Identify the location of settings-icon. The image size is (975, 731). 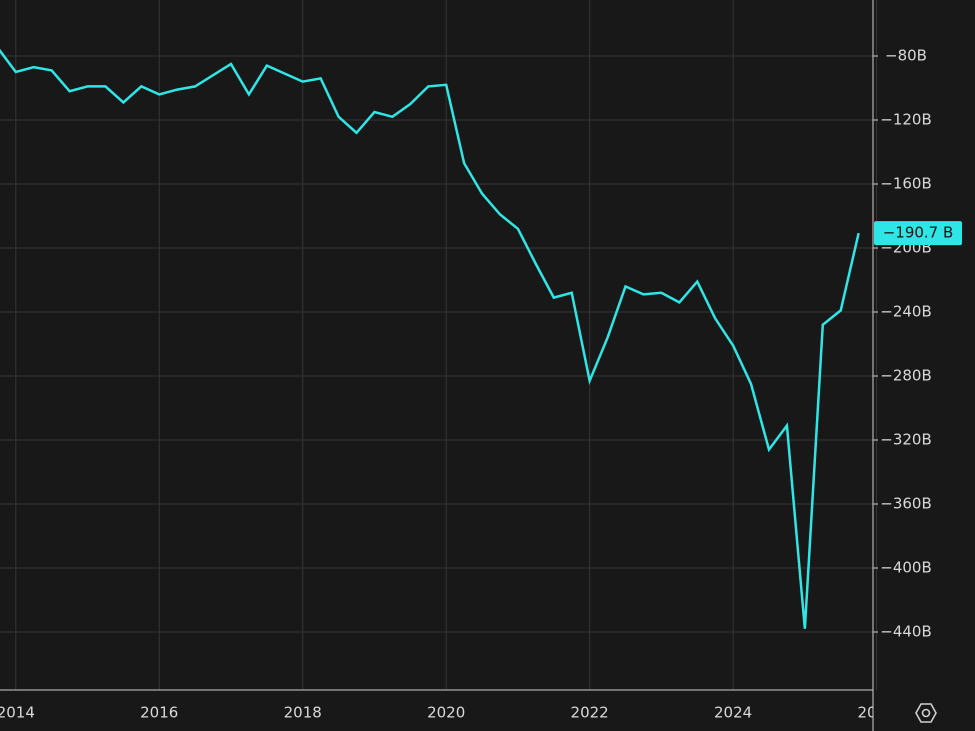
(926, 713).